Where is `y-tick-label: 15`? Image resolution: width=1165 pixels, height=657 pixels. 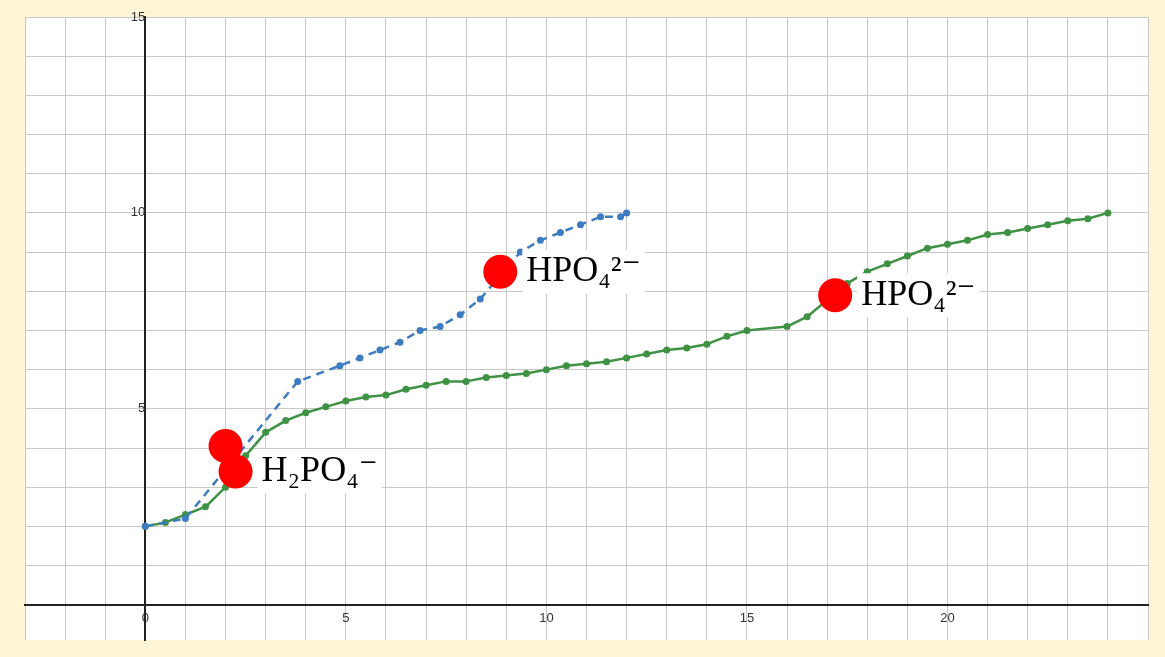 y-tick-label: 15 is located at coordinates (138, 16).